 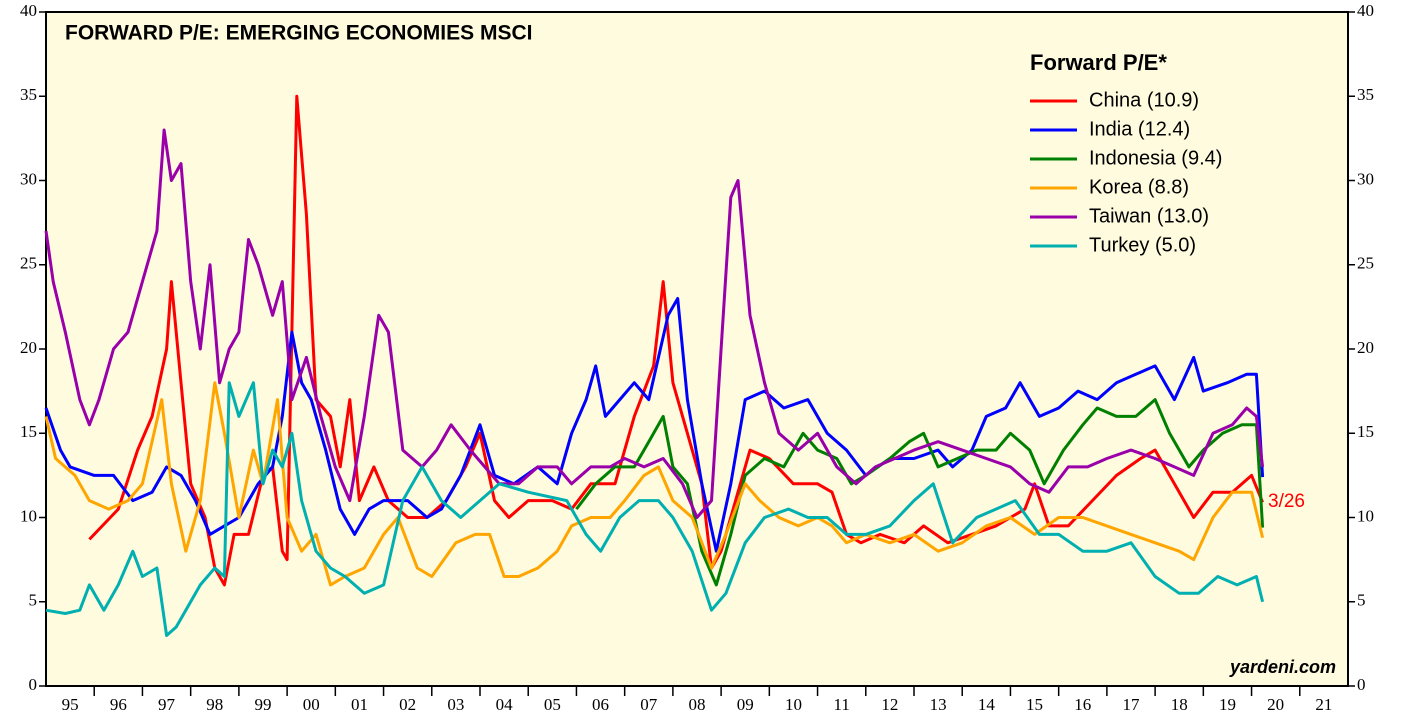 I want to click on y2-tick-label: 40, so click(x=1365, y=10).